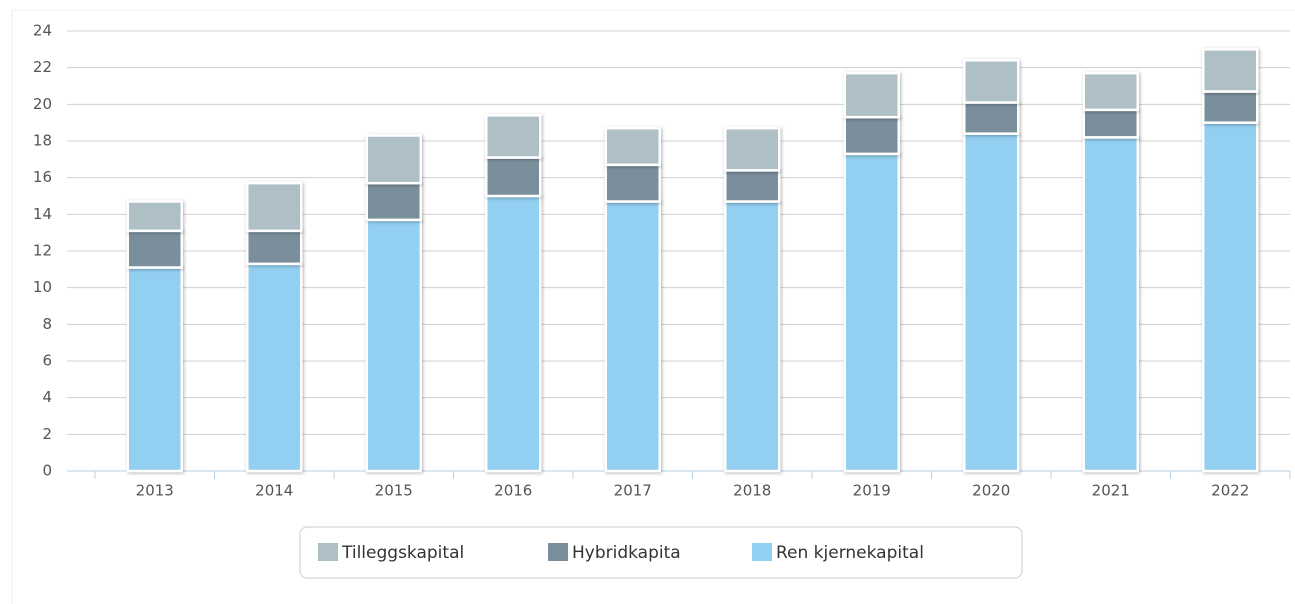  I want to click on x-tick-label: 2017, so click(633, 491).